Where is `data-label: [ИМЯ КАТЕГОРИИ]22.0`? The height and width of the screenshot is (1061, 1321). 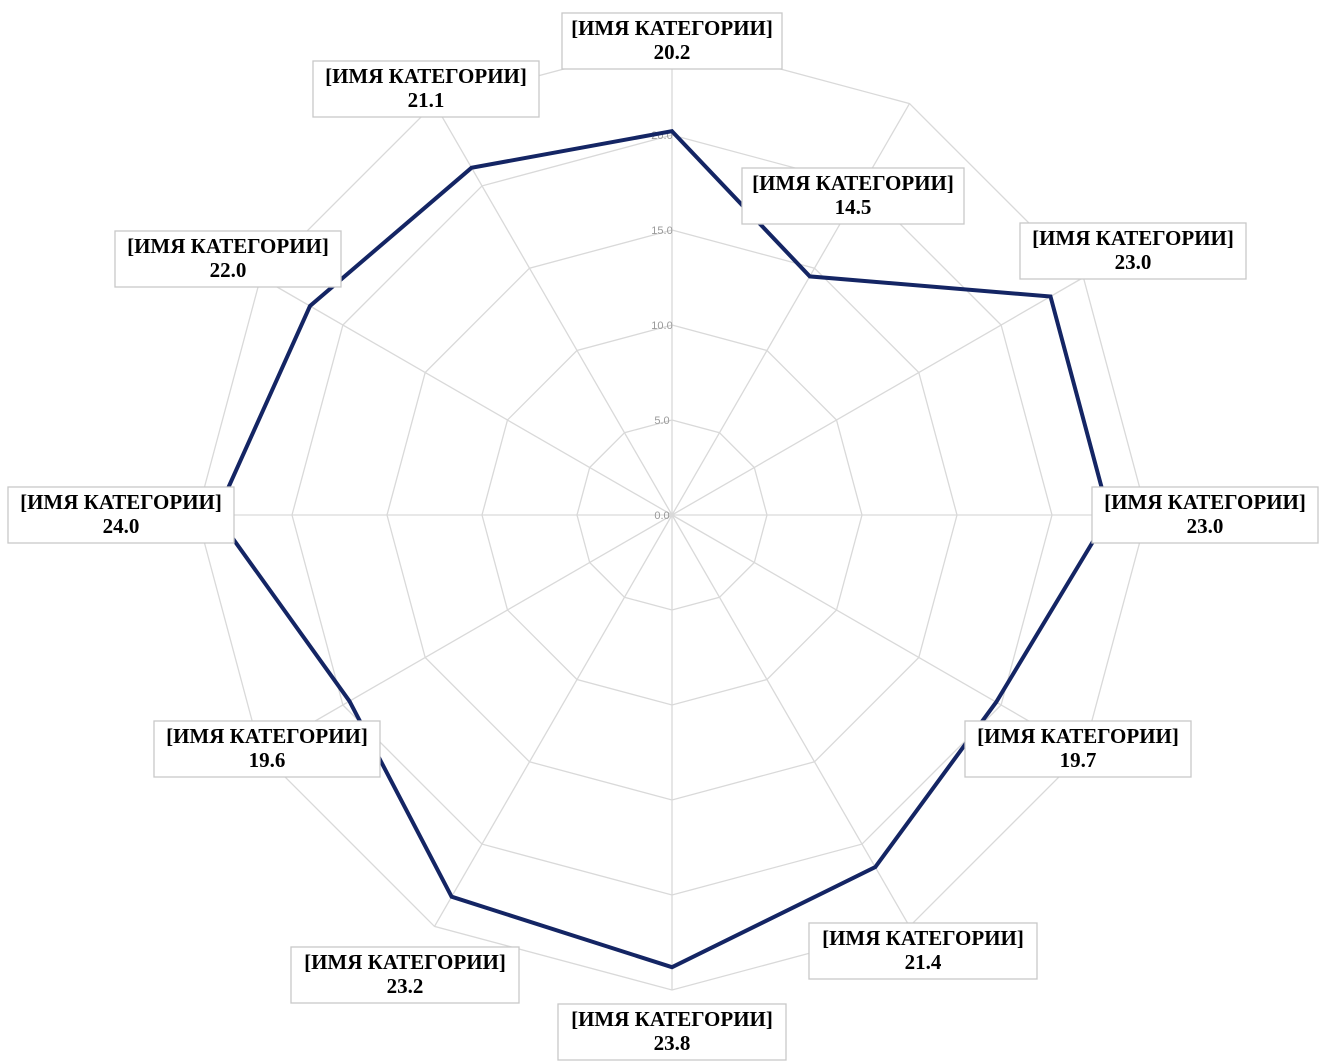
data-label: [ИМЯ КАТЕГОРИИ]22.0 is located at coordinates (228, 259).